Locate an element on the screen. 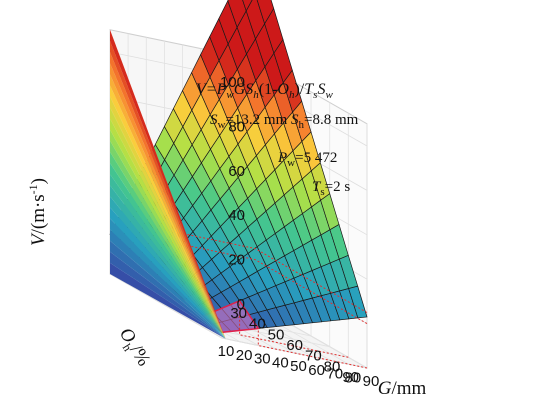 The image size is (551, 400). z-tick-label: 100 is located at coordinates (232, 82).